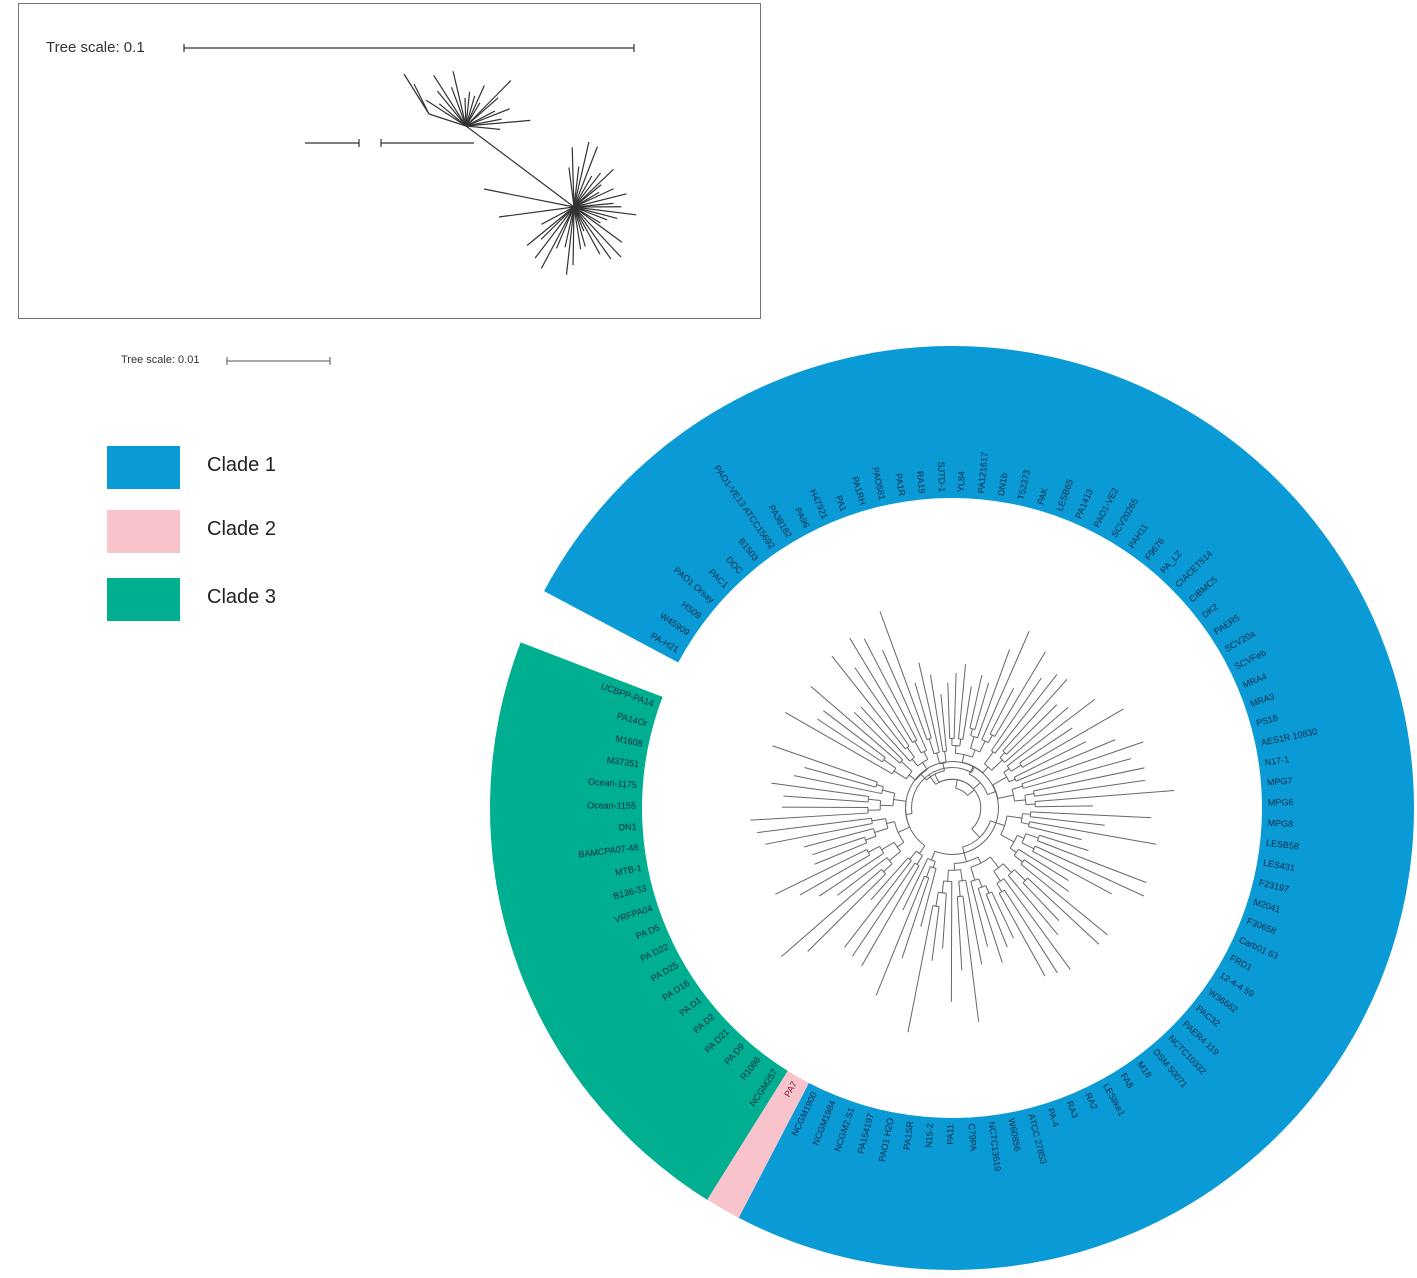 The height and width of the screenshot is (1278, 1417). What do you see at coordinates (410, 159) in the screenshot?
I see `unrooted-tree` at bounding box center [410, 159].